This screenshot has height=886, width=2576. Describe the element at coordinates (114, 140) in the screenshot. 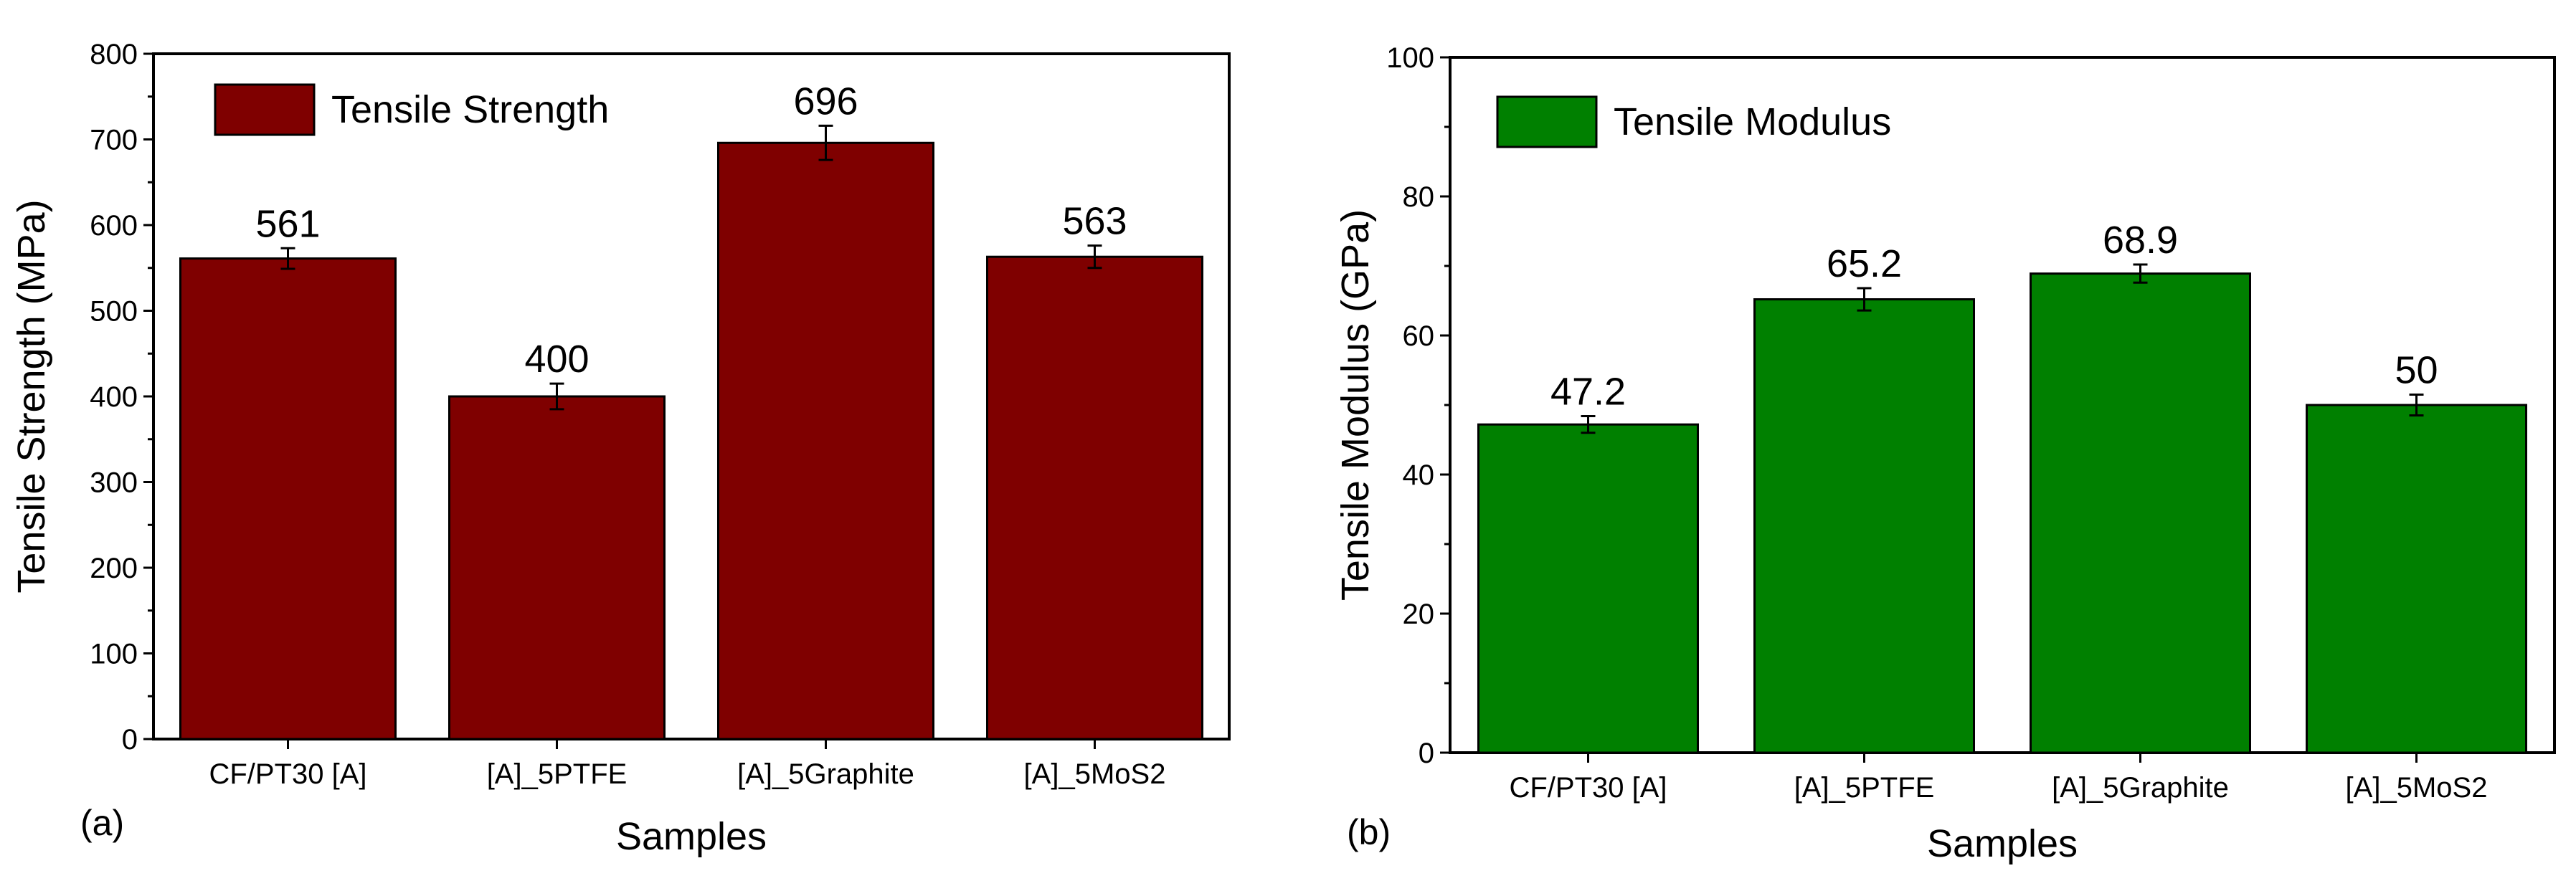

I see `y-tick-label: 700` at that location.